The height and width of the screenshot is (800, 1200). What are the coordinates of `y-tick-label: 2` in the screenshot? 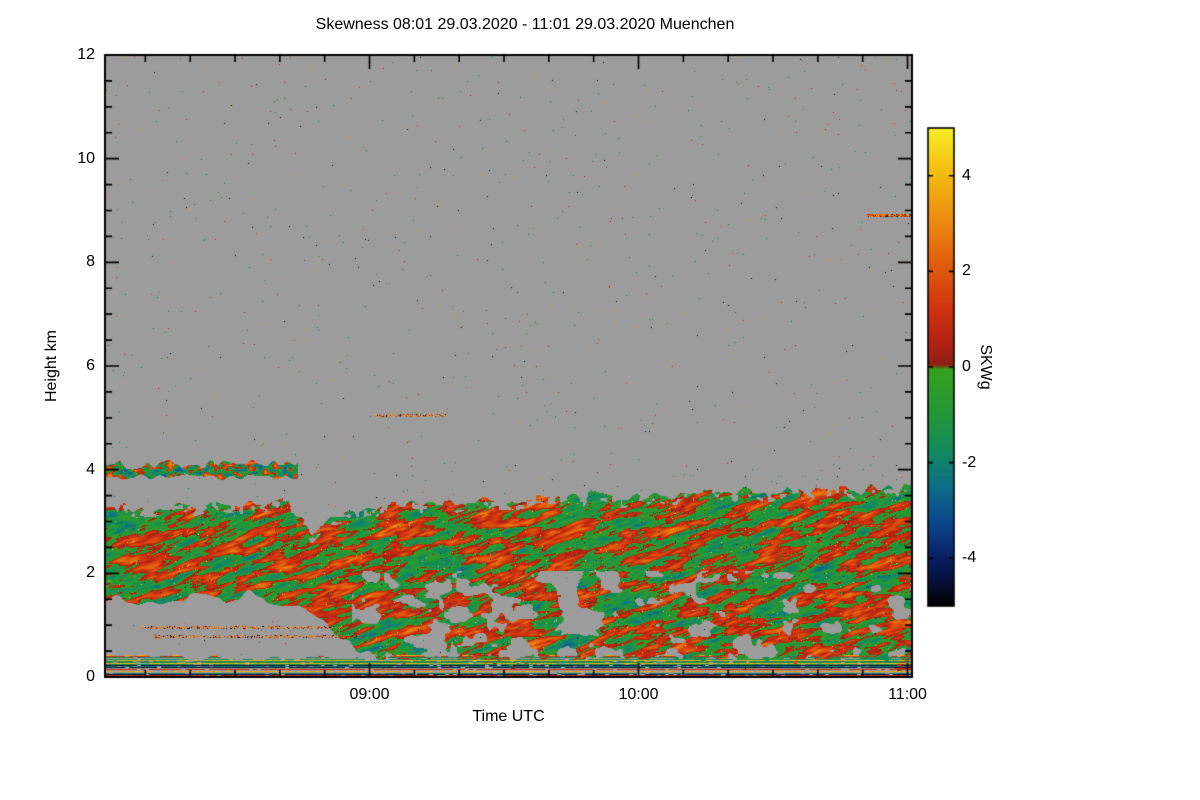 It's located at (90, 573).